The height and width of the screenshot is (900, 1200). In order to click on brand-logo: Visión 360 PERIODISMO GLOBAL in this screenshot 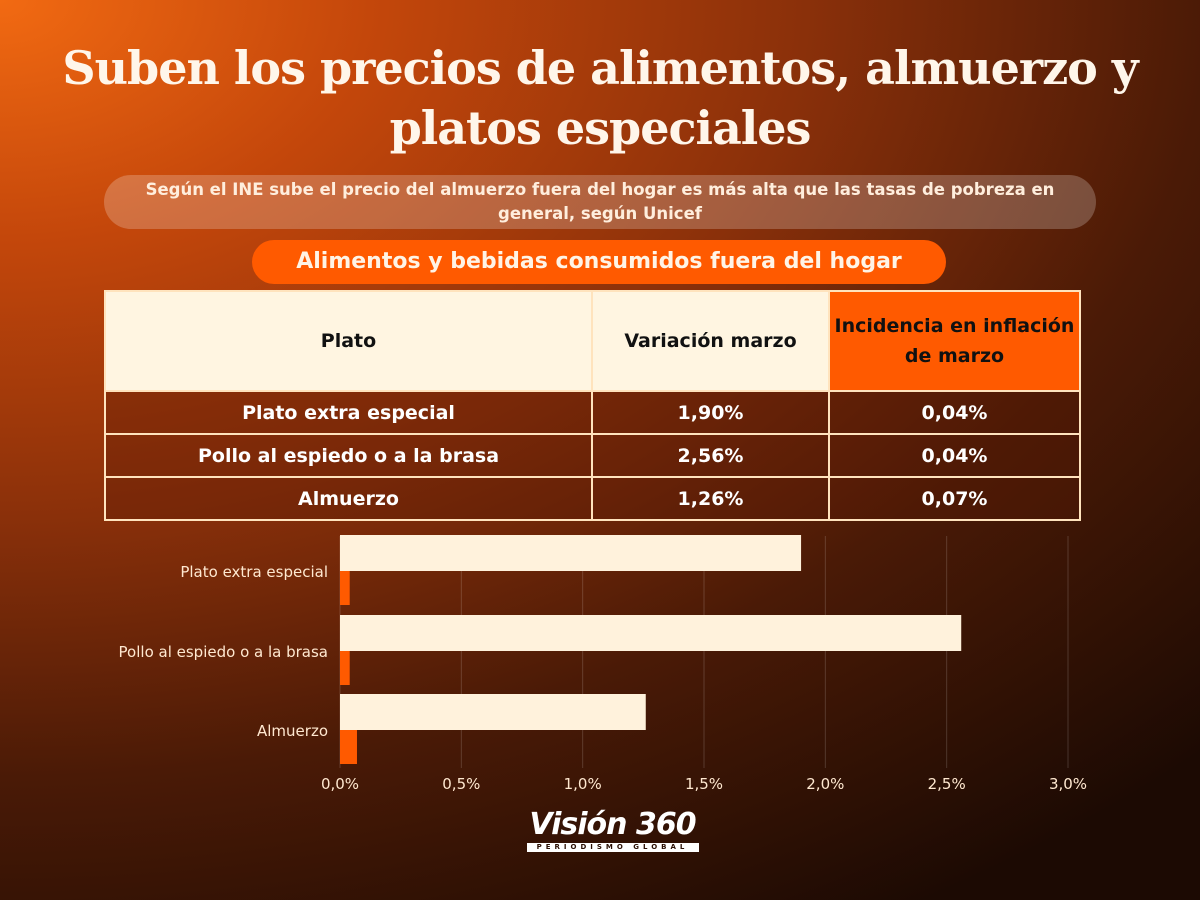, I will do `click(612, 831)`.